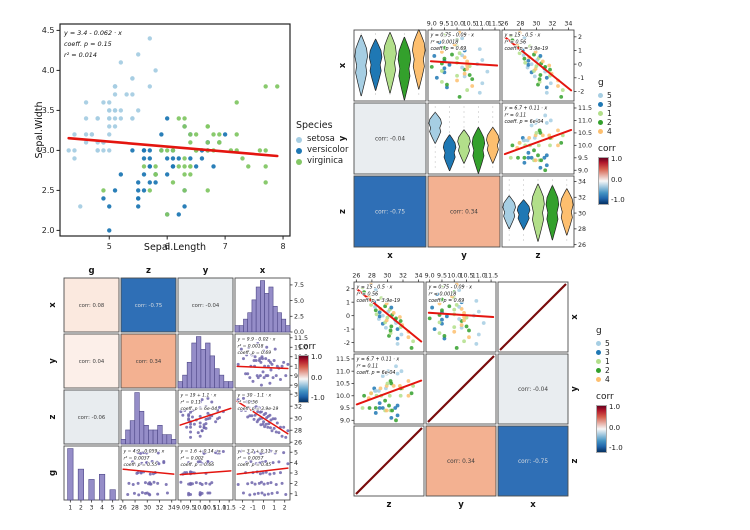 This screenshot has height=530, width=750. Describe the element at coordinates (538, 211) in the screenshot. I see `pairs-top-right-cell-z-z` at that location.